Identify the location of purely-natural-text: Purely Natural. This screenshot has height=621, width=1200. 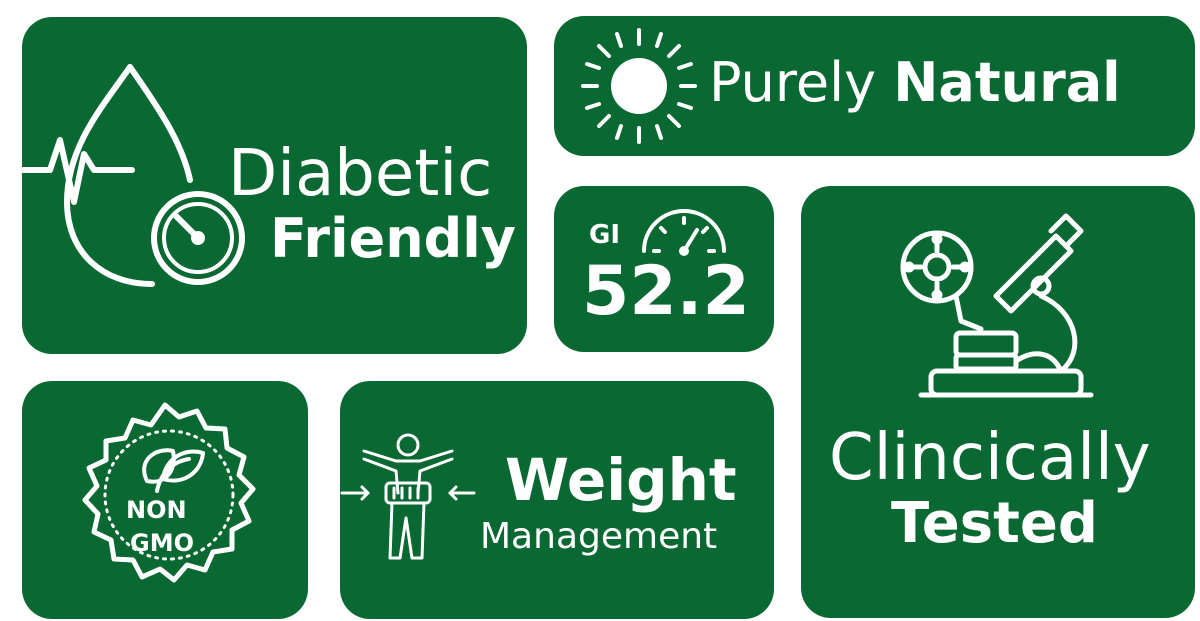
(915, 83).